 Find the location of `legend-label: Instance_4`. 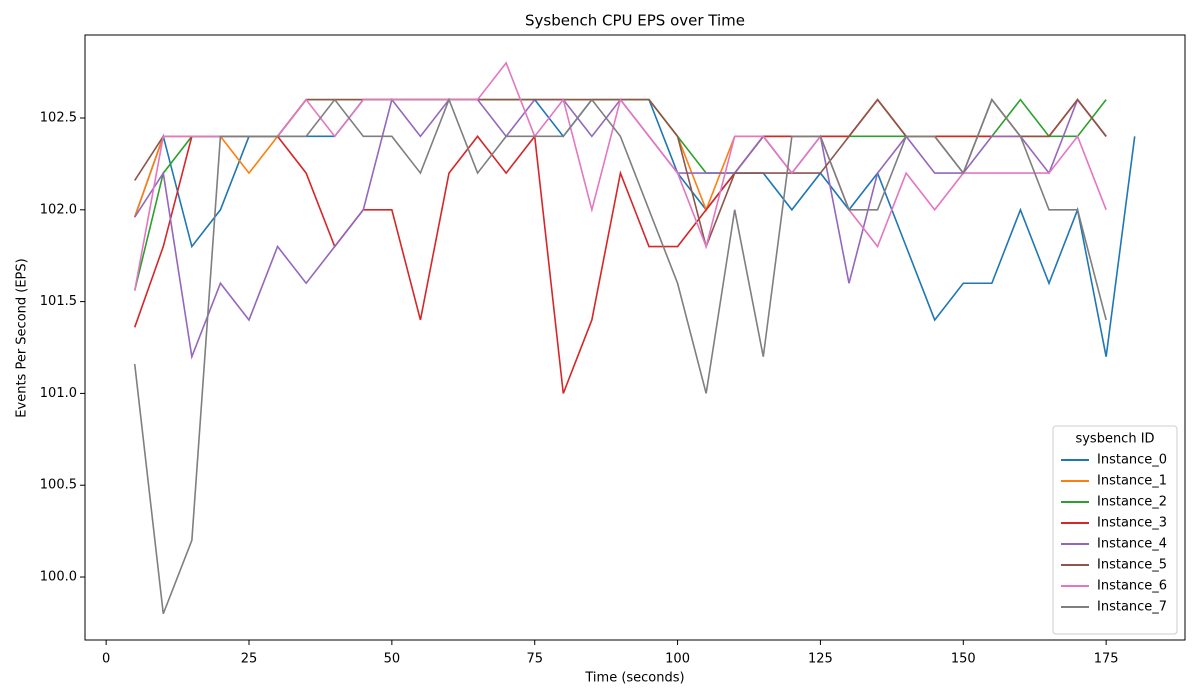

legend-label: Instance_4 is located at coordinates (1132, 544).